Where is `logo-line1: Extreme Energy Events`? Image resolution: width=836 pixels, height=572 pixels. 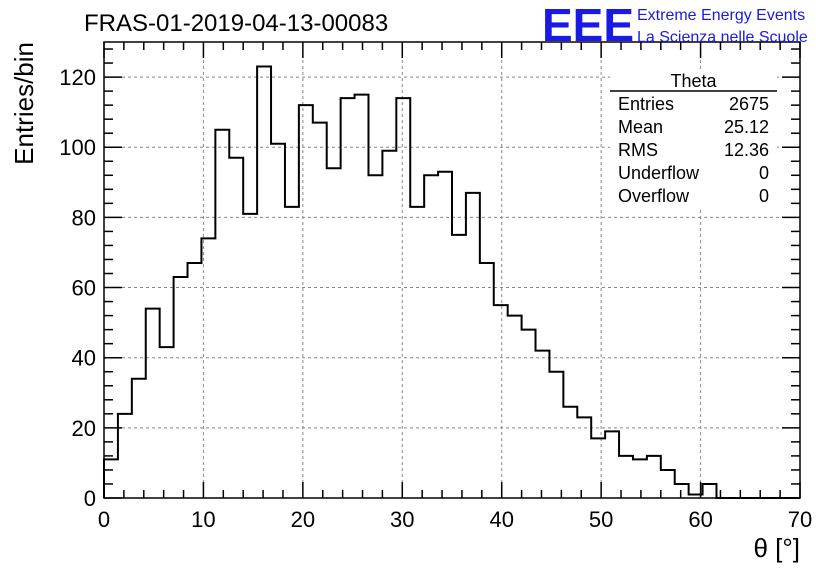
logo-line1: Extreme Energy Events is located at coordinates (721, 15).